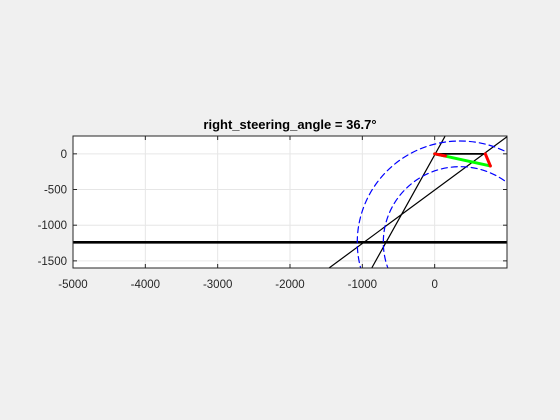 Image resolution: width=560 pixels, height=420 pixels. What do you see at coordinates (362, 285) in the screenshot?
I see `x-tick-label: -1000` at bounding box center [362, 285].